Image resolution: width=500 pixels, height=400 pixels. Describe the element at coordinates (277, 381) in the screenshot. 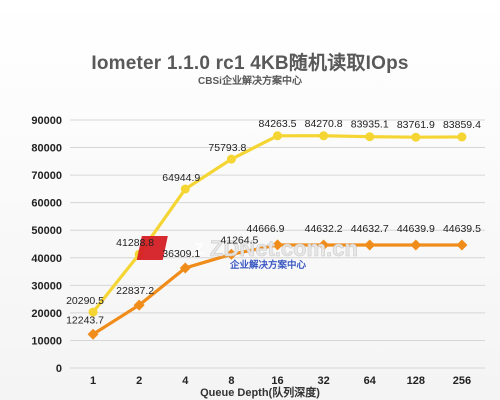

I see `x-tick-label: 16` at that location.